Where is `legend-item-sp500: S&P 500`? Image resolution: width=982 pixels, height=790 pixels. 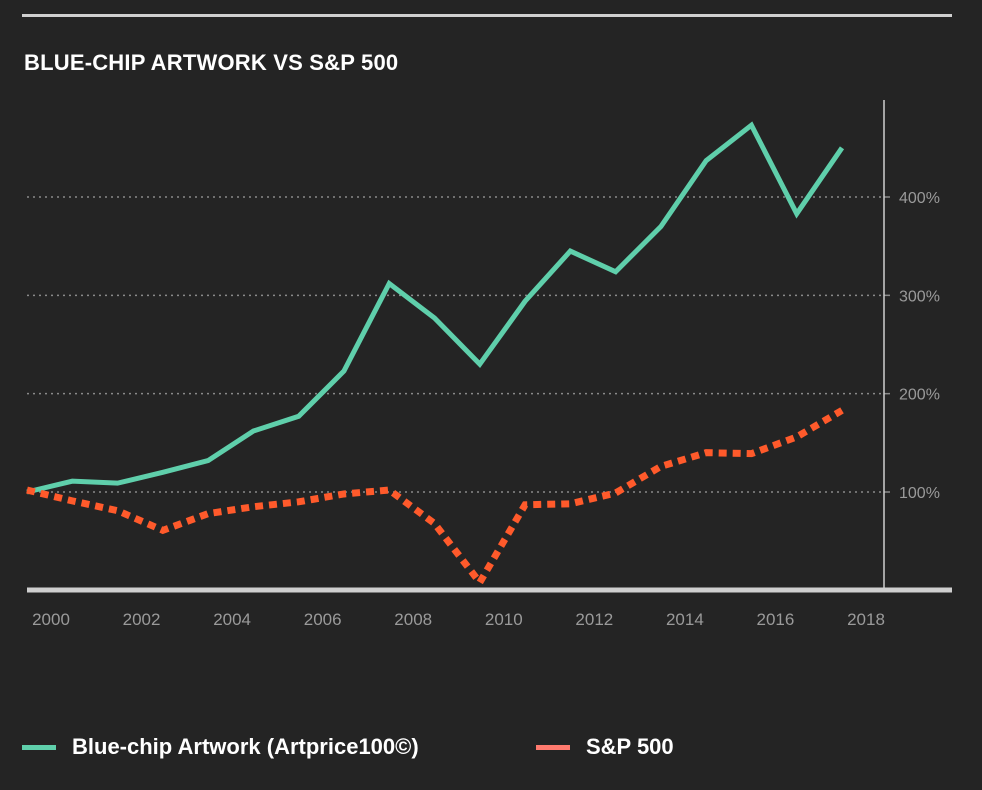
legend-item-sp500: S&P 500 is located at coordinates (605, 747).